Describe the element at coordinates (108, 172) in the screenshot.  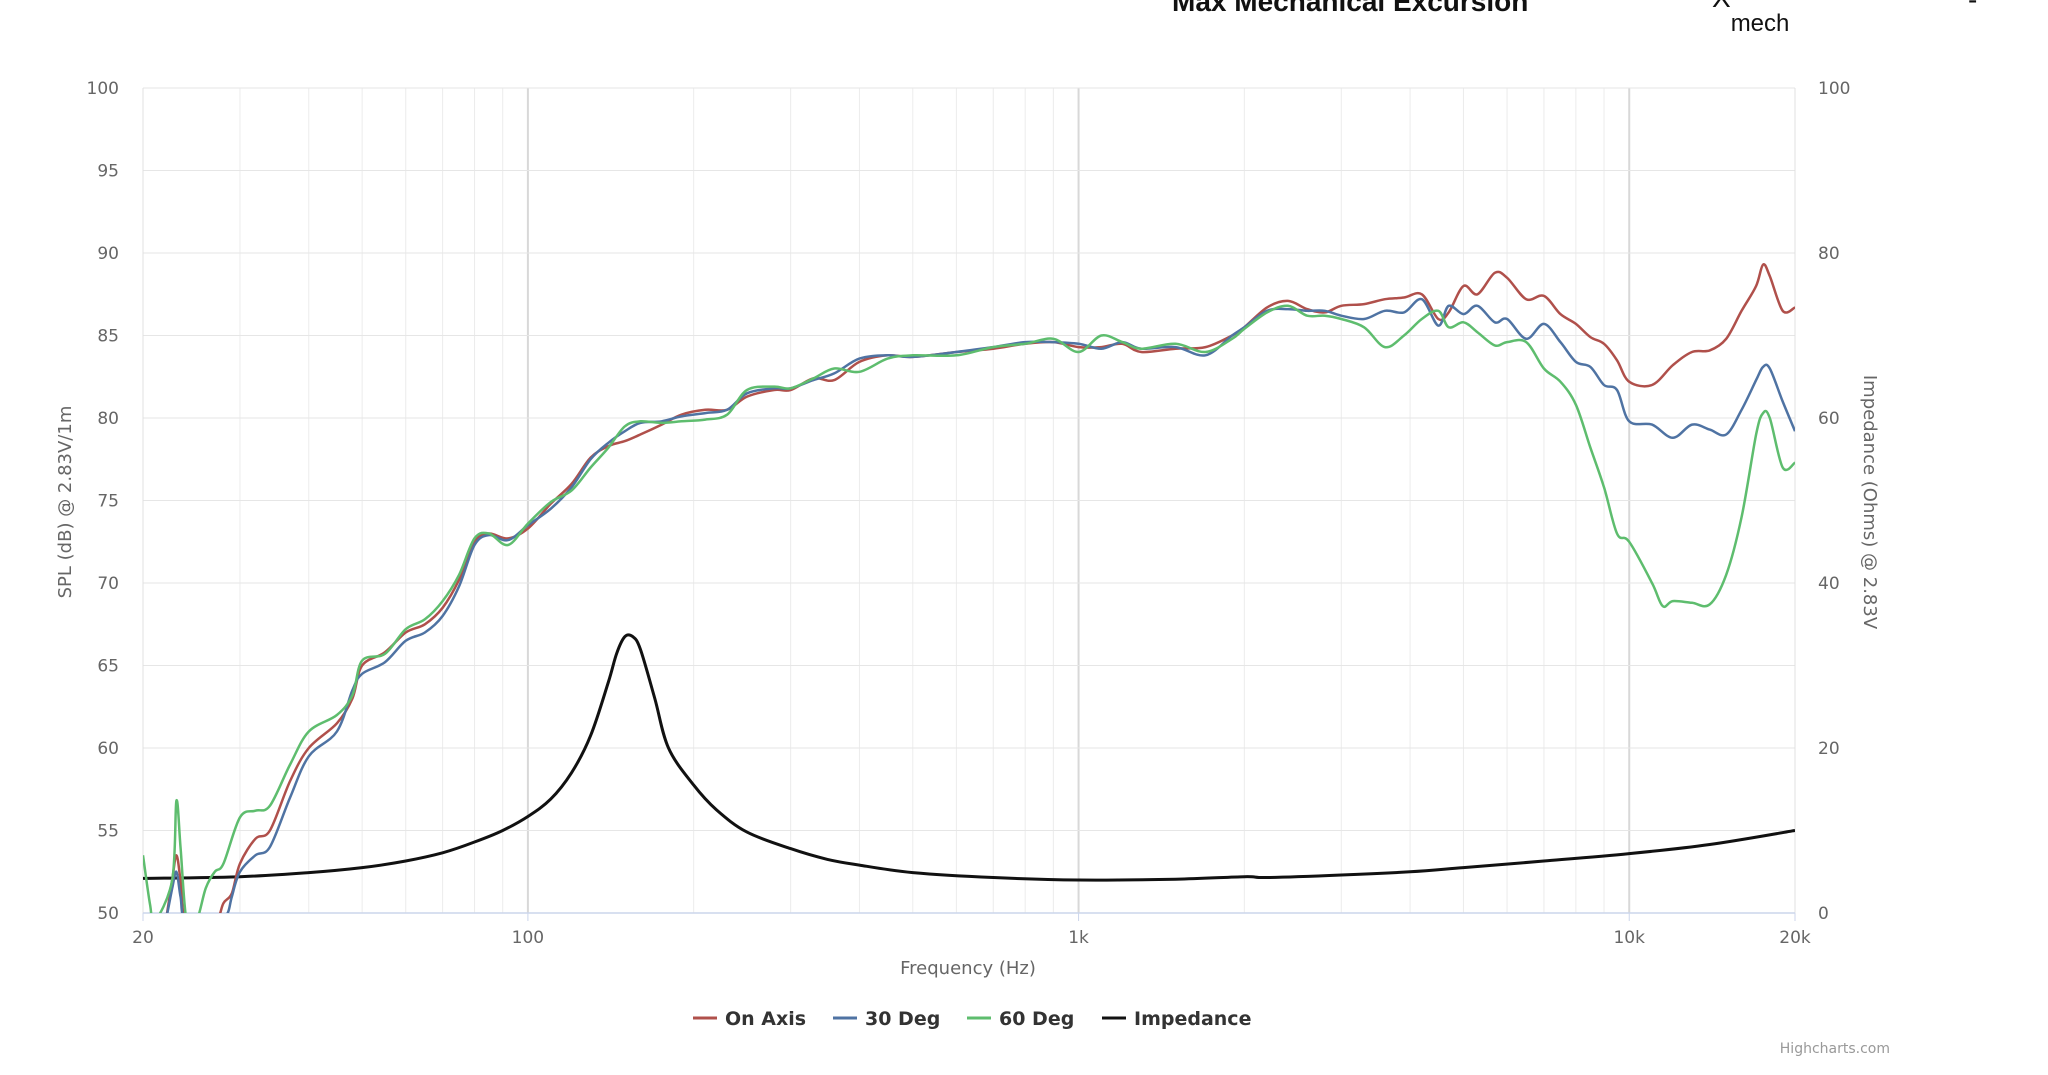
I see `y-tick-label: 95` at that location.